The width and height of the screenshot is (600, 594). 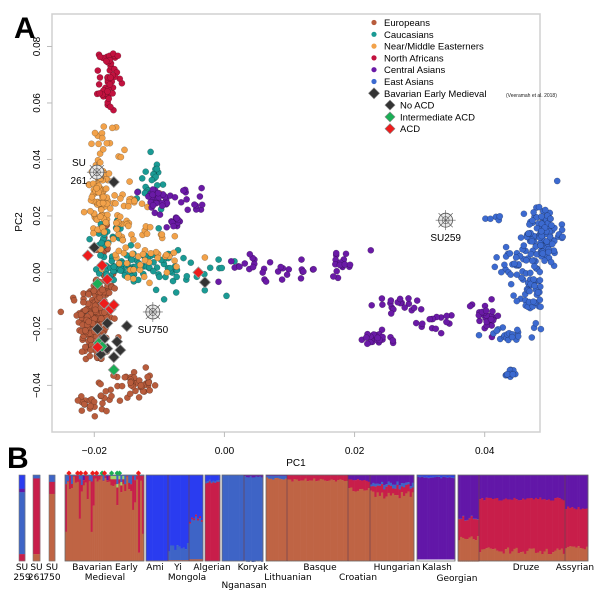 What do you see at coordinates (320, 568) in the screenshot?
I see `label-line: Basque` at bounding box center [320, 568].